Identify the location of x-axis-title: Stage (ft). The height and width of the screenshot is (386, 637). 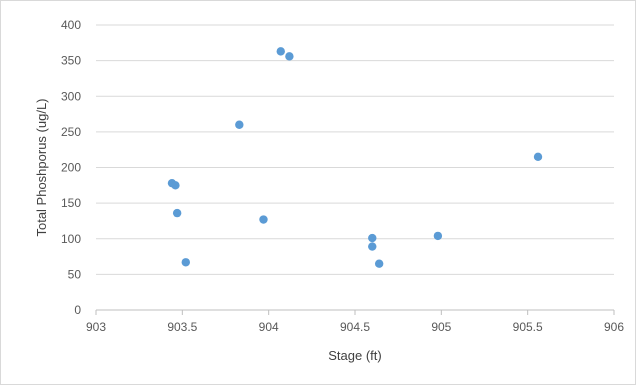
(354, 355).